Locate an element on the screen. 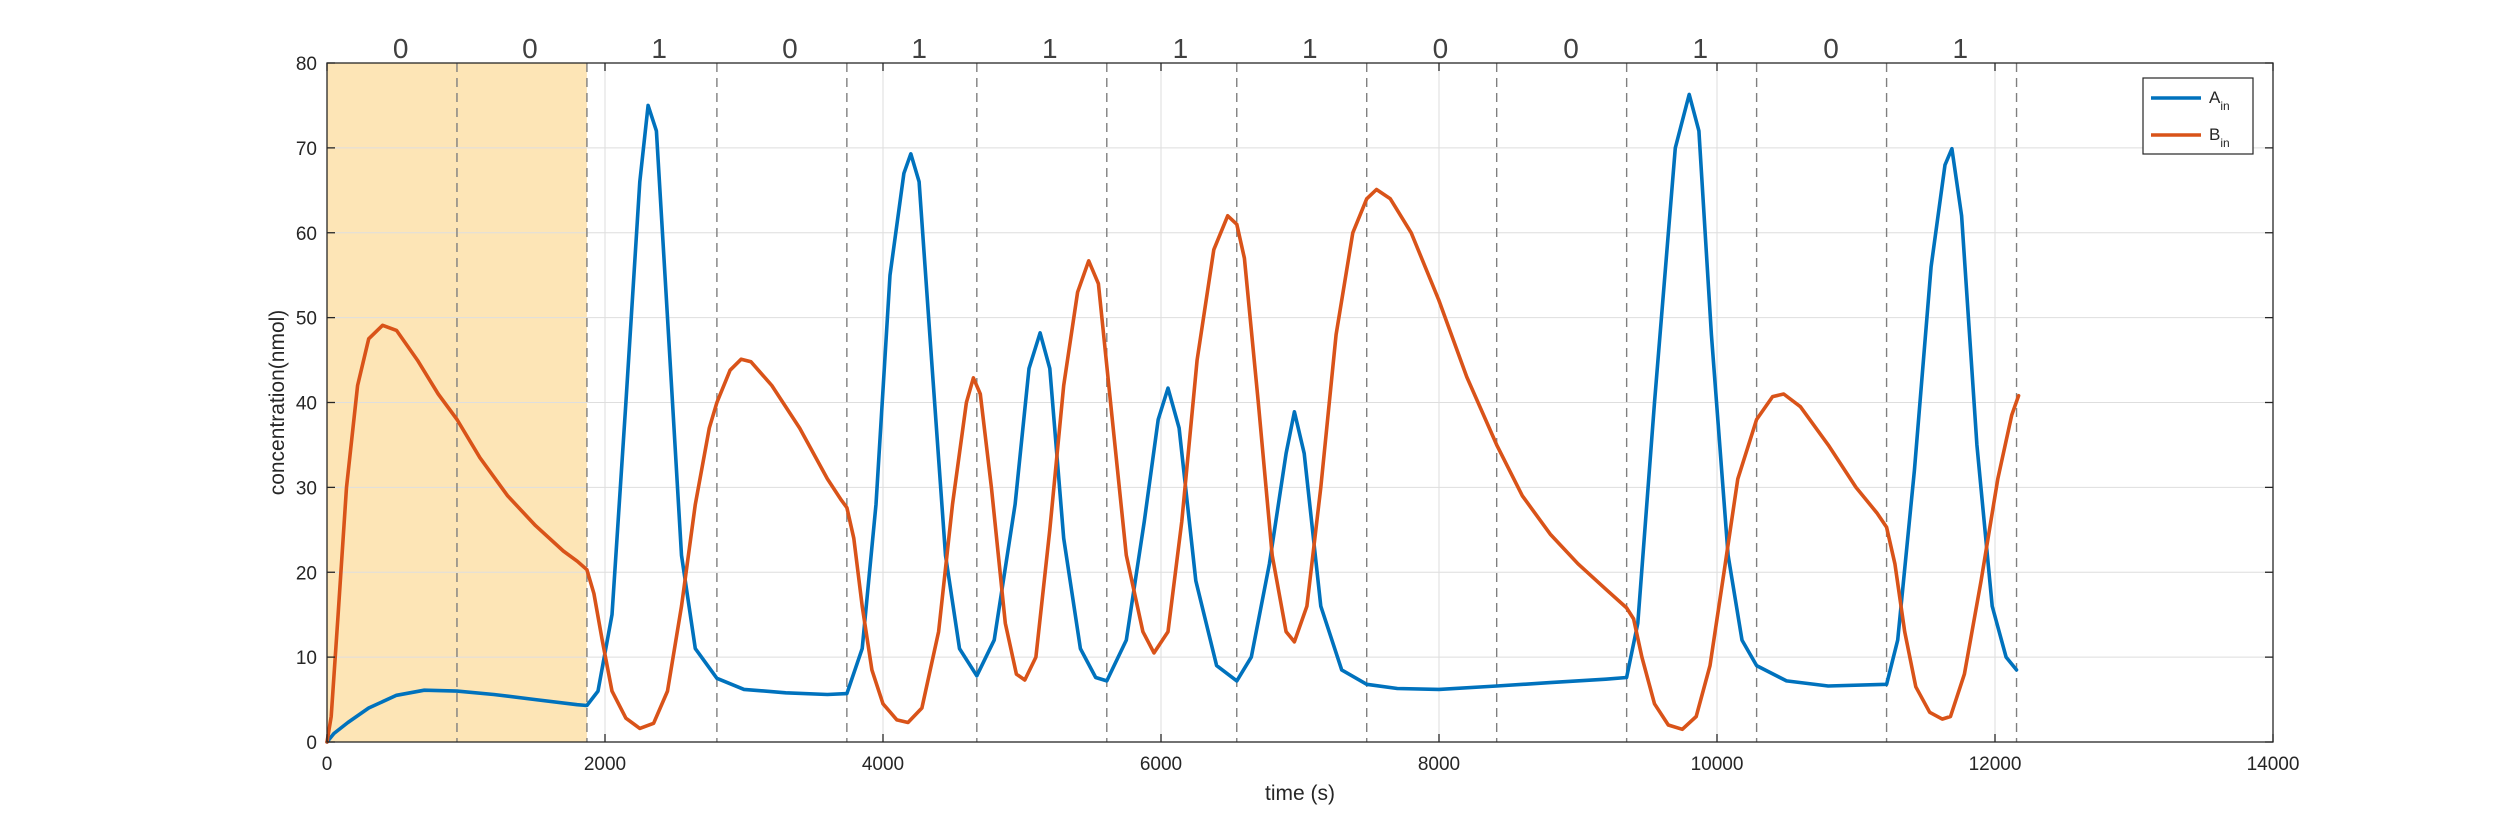  y-tick-label: 20 is located at coordinates (306, 573).